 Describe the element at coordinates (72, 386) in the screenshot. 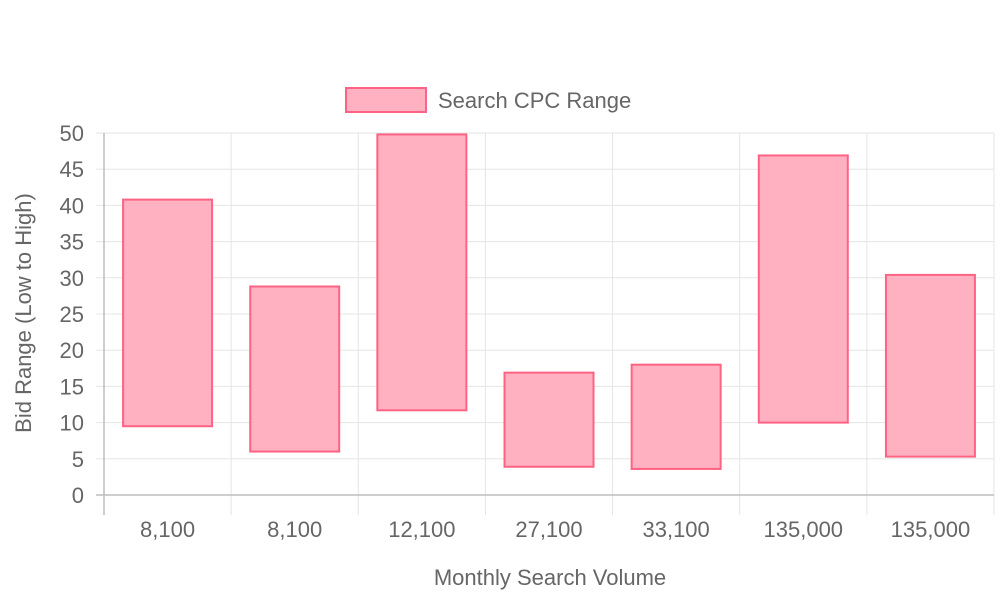

I see `y-tick-label: 15` at that location.